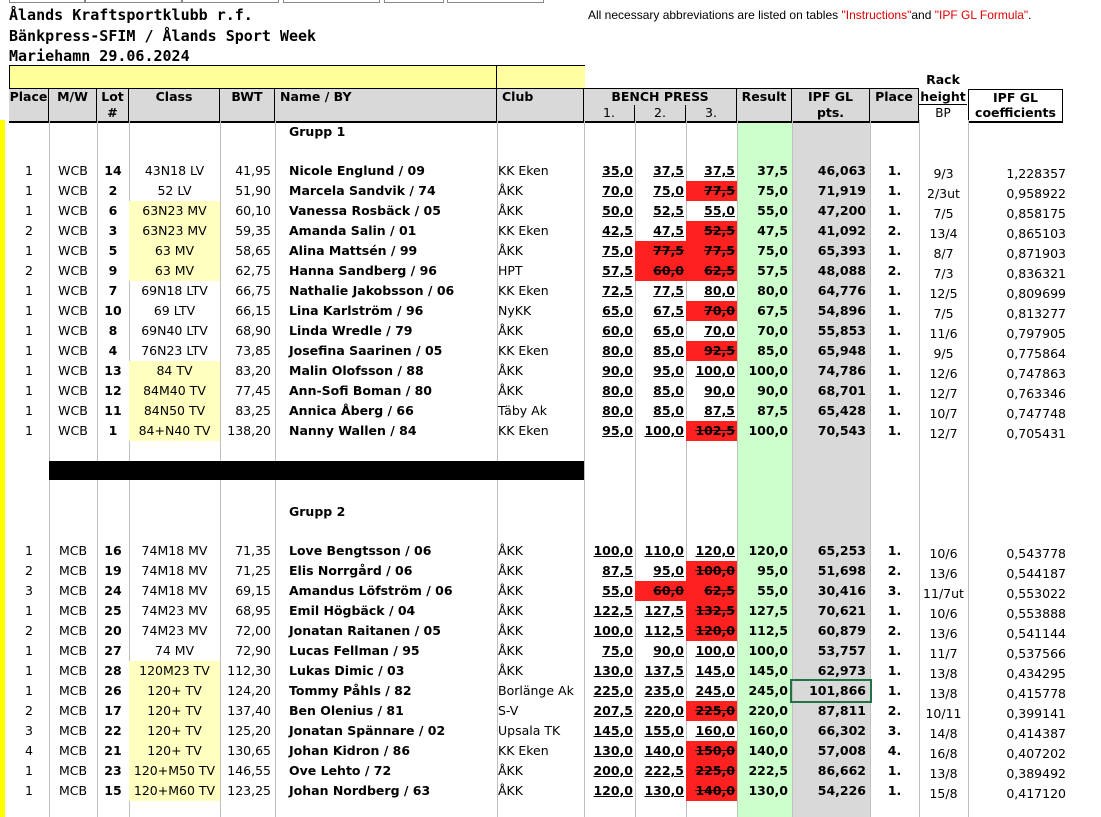 The image size is (1101, 817). Describe the element at coordinates (772, 330) in the screenshot. I see `cell-res: 70,0` at that location.